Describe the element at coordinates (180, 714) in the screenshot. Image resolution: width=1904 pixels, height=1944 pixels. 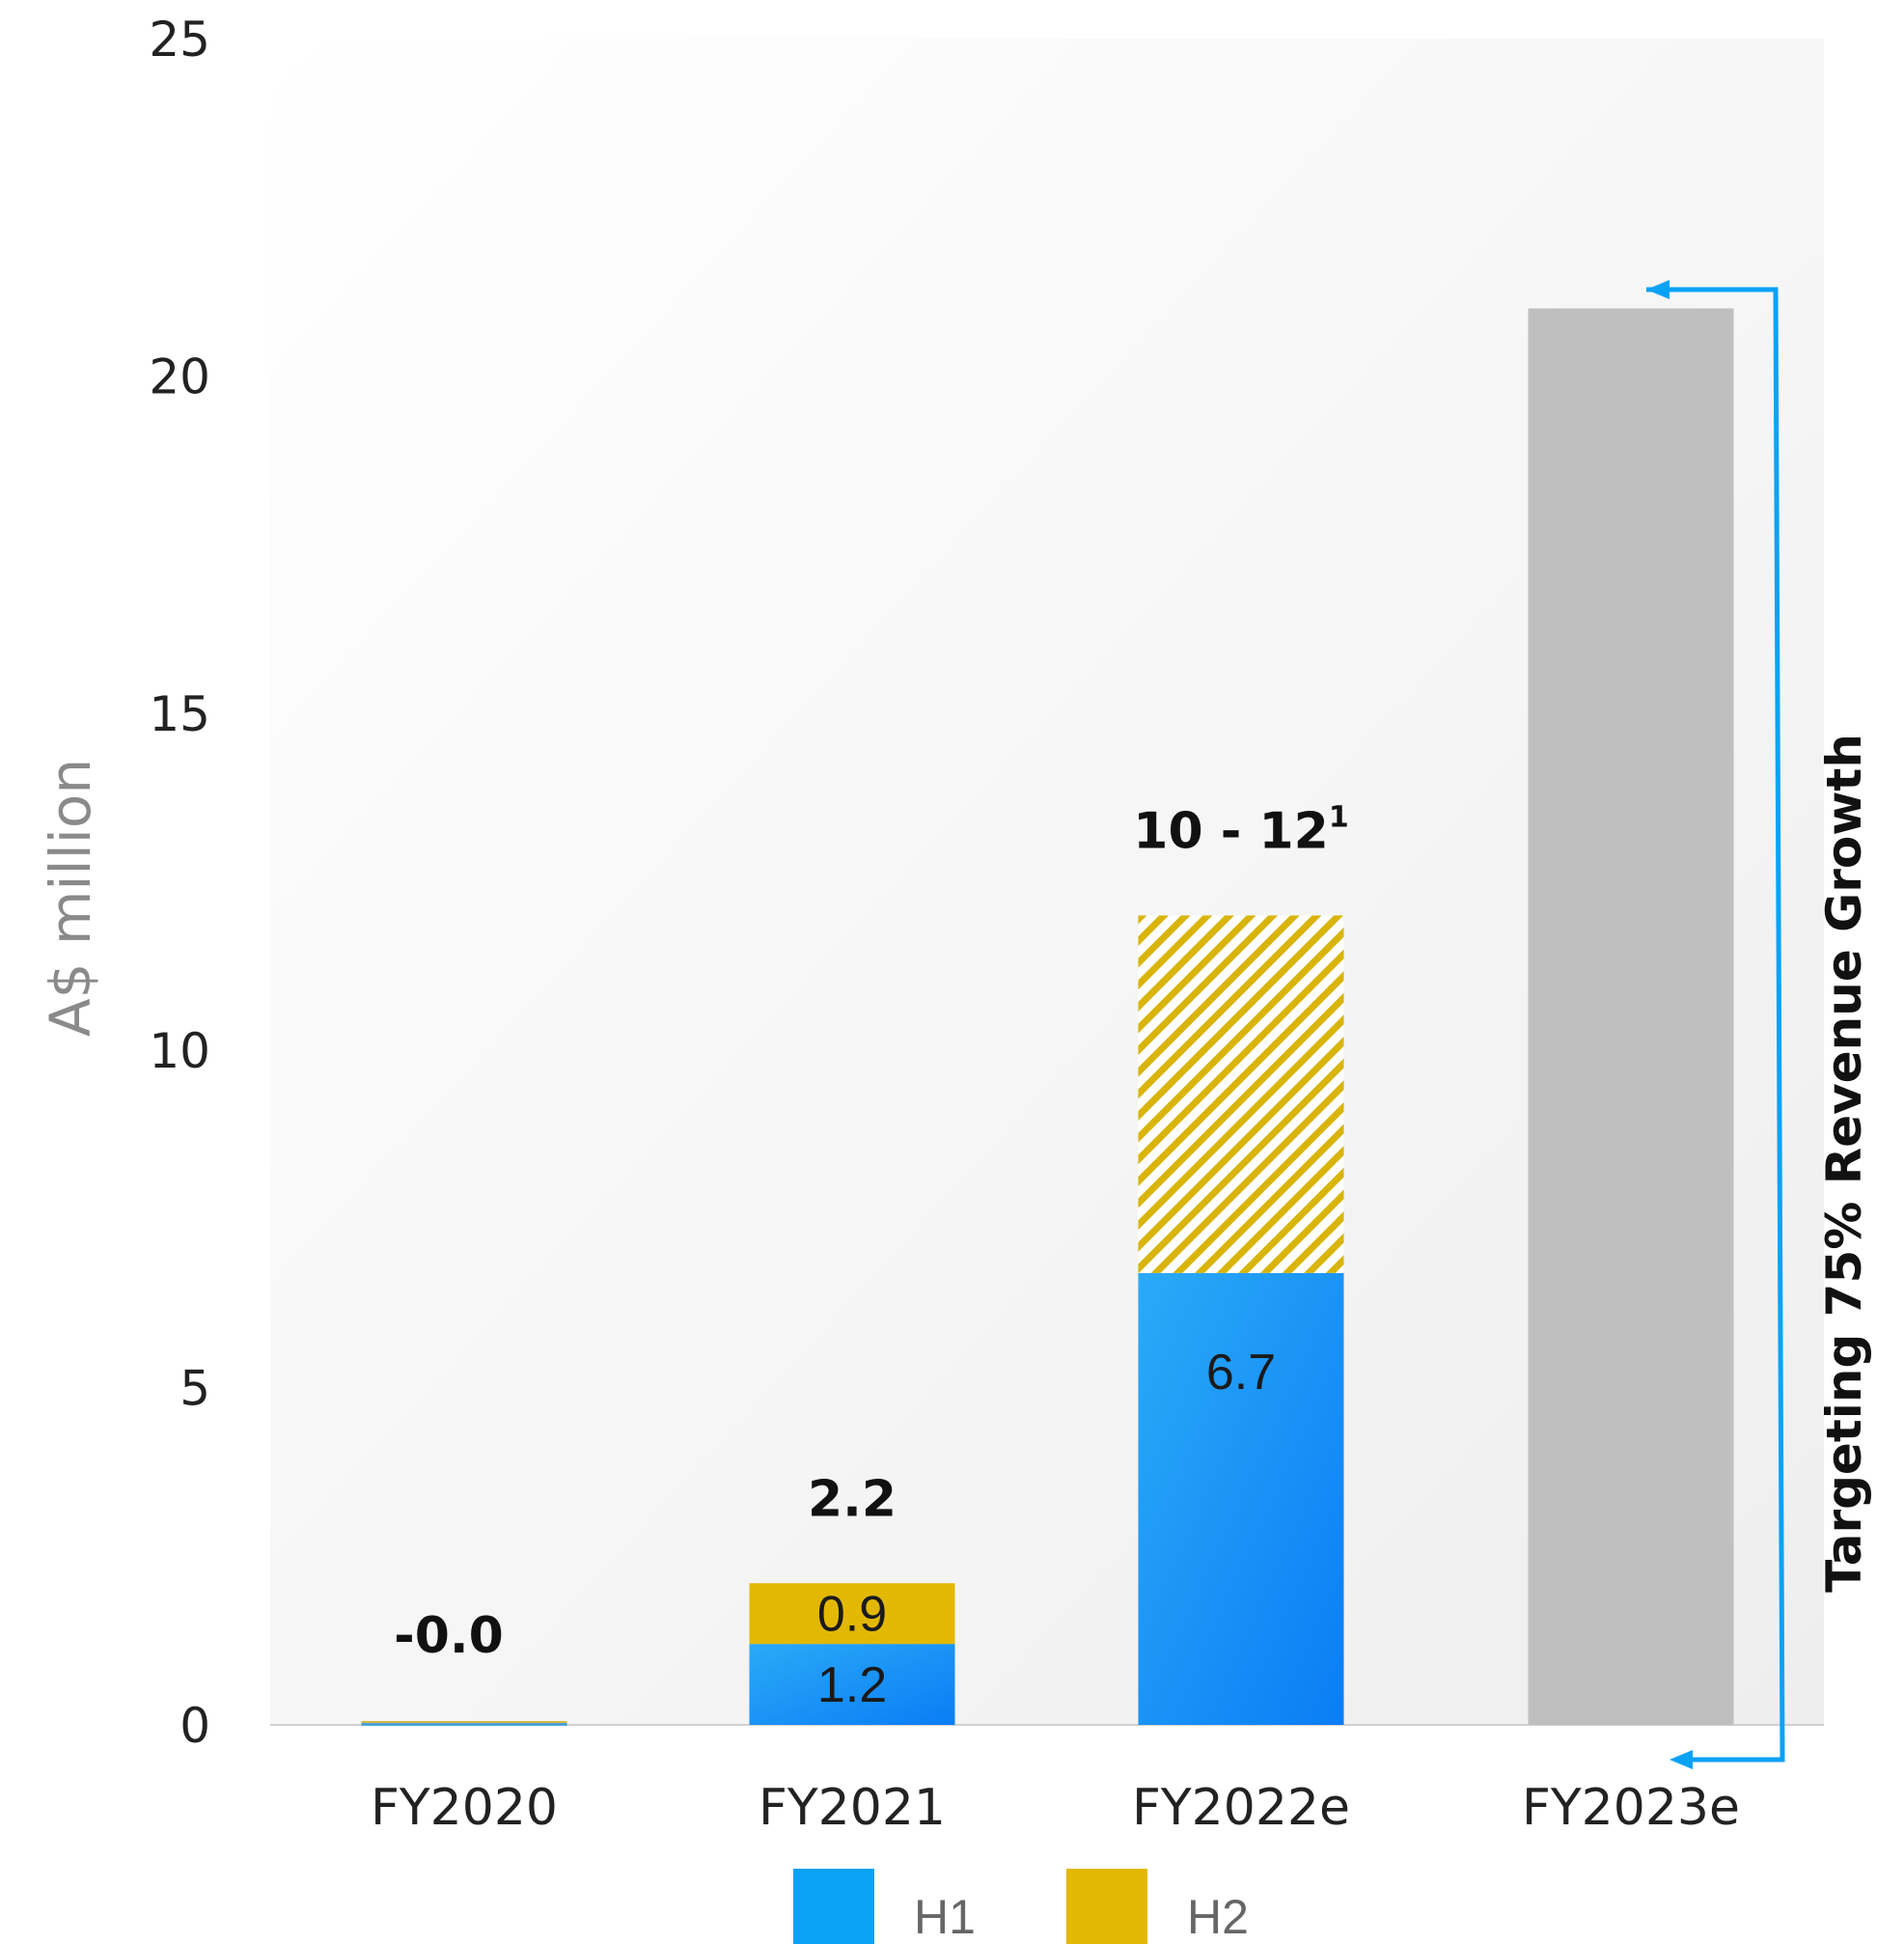
I see `y-tick-label: 15` at that location.